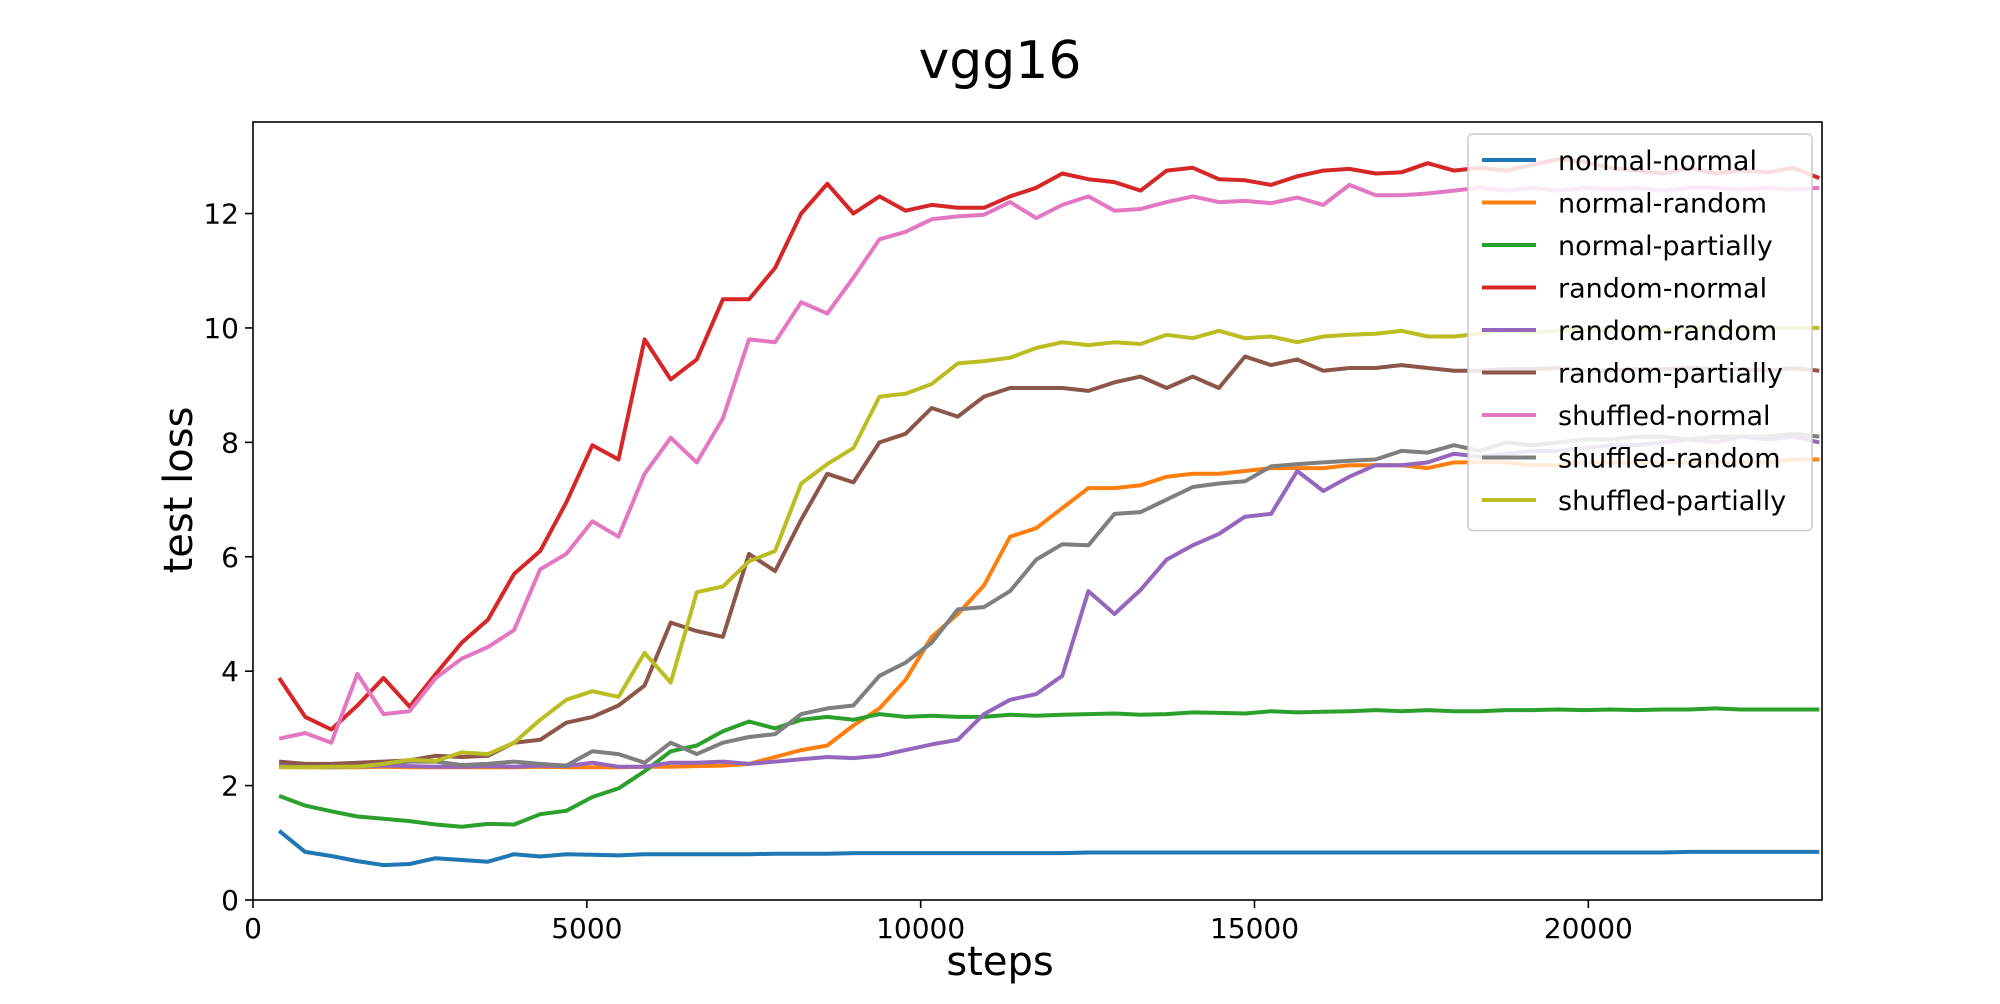  I want to click on y-tick-label: 12, so click(221, 214).